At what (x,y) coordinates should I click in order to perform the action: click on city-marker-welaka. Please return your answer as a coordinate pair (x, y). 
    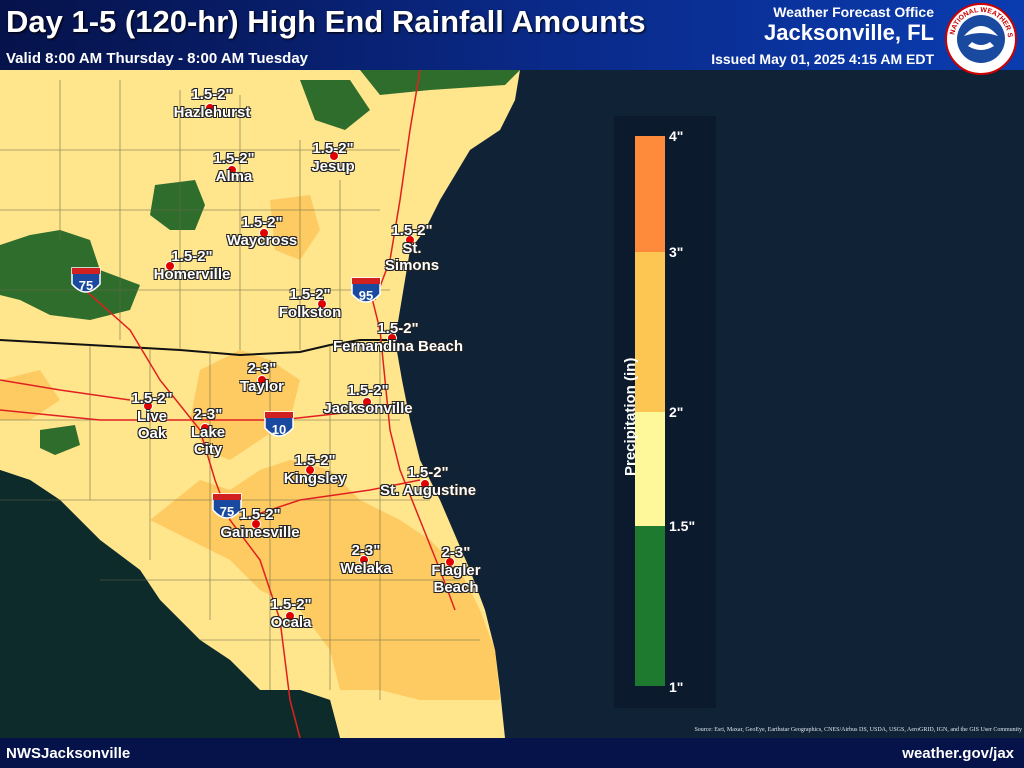
    Looking at the image, I should click on (364, 560).